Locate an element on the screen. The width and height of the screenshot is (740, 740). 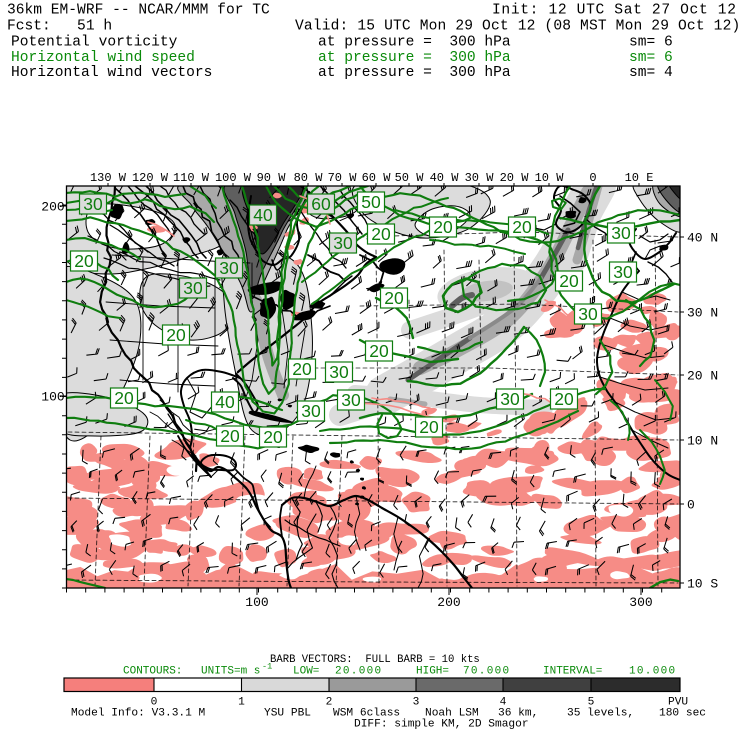
svg-text: HIGH= is located at coordinates (432, 672).